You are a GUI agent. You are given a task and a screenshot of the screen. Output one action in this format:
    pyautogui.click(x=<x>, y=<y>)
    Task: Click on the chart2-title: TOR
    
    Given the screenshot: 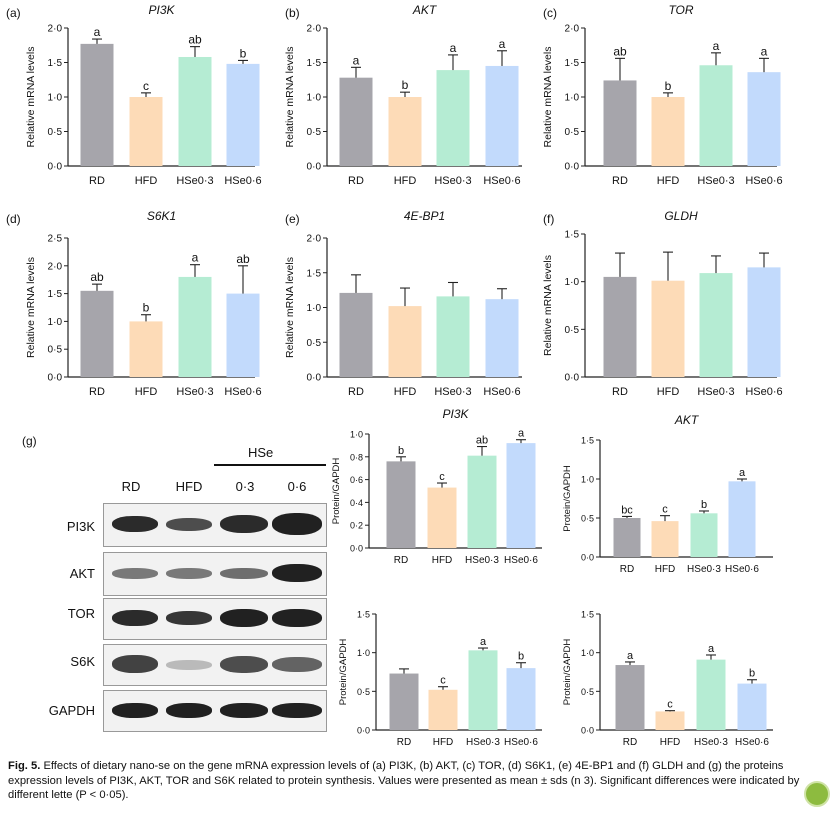 What is the action you would take?
    pyautogui.click(x=680, y=10)
    